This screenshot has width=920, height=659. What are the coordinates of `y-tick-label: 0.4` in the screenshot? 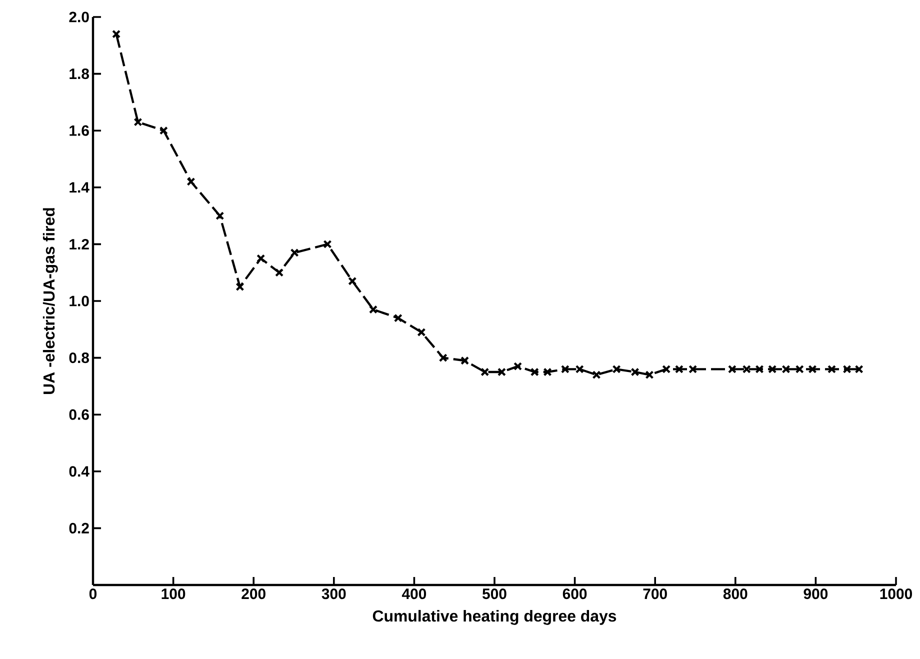 It's located at (79, 471).